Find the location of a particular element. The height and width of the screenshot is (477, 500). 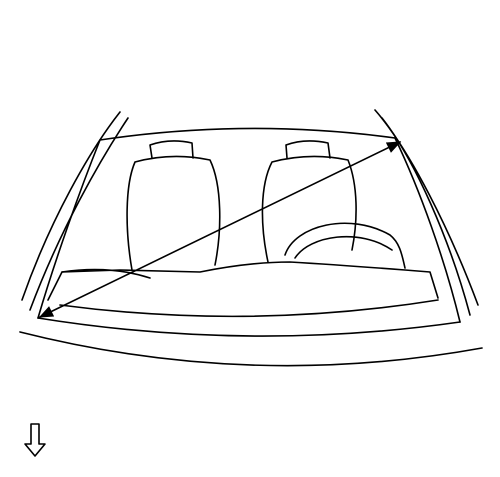

dashboard-top is located at coordinates (243, 281).